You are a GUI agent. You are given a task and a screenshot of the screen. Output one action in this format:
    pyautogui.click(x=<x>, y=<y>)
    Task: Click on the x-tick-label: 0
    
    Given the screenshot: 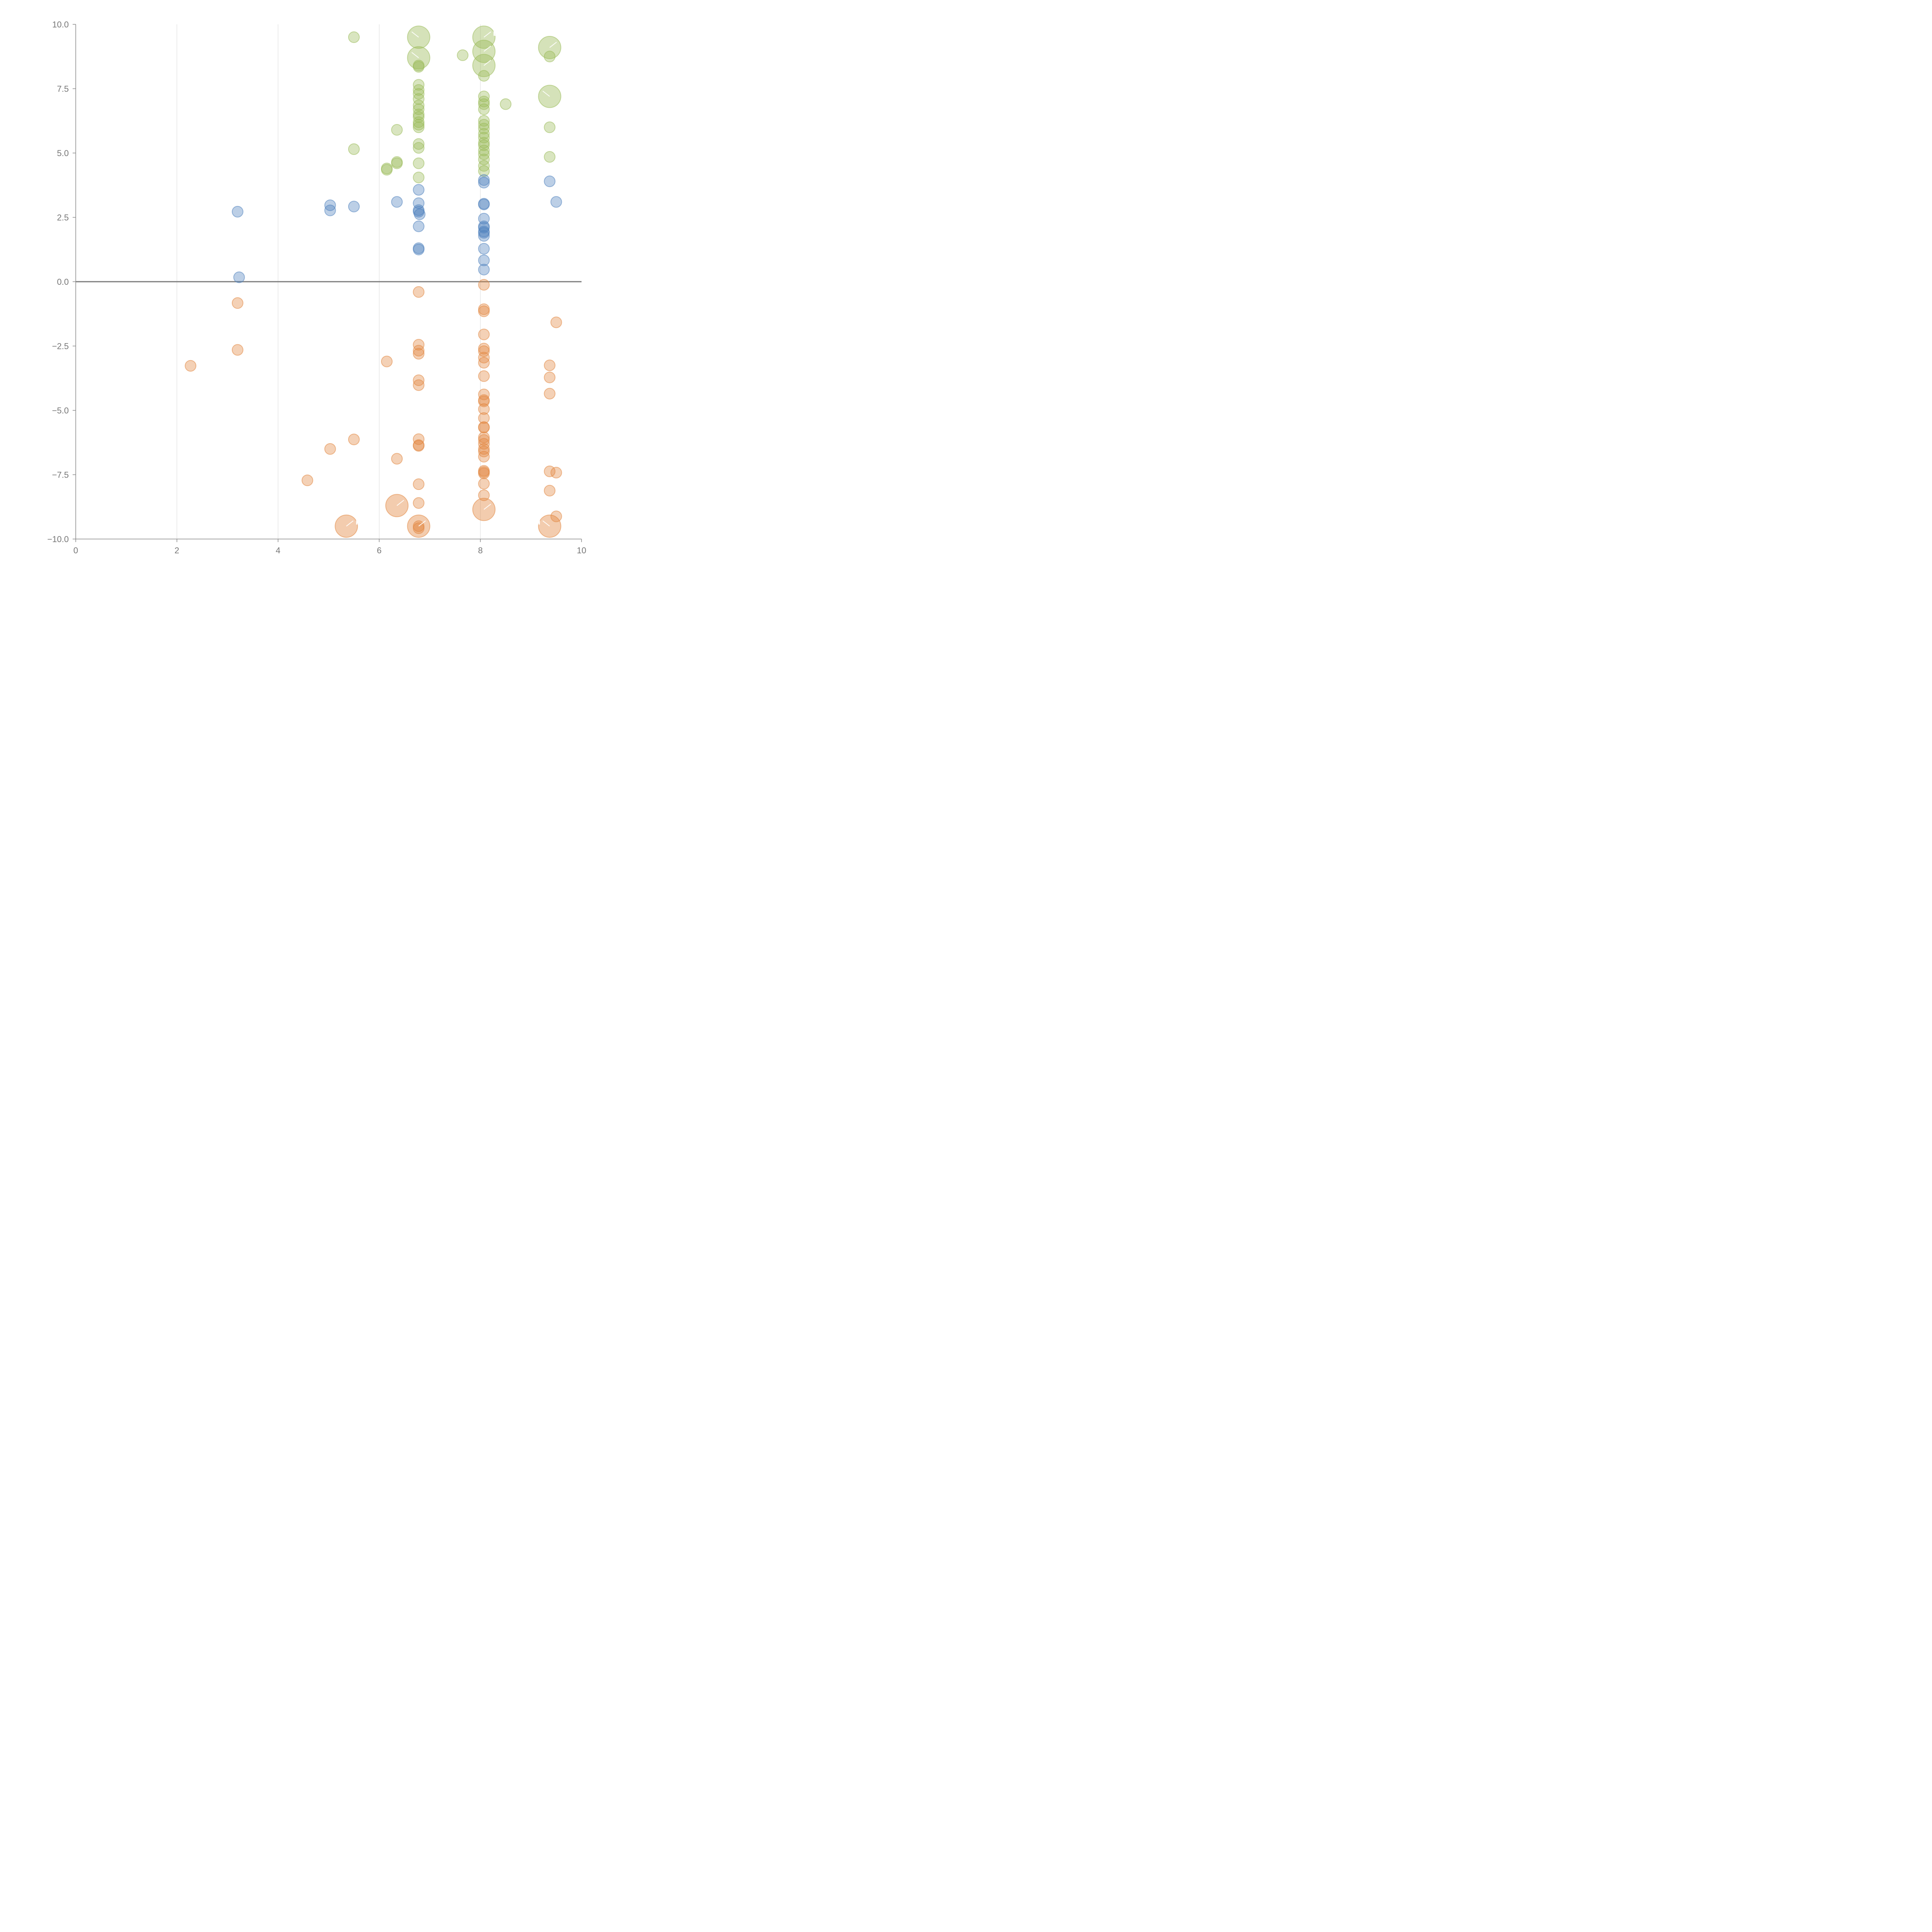 What is the action you would take?
    pyautogui.click(x=75, y=550)
    